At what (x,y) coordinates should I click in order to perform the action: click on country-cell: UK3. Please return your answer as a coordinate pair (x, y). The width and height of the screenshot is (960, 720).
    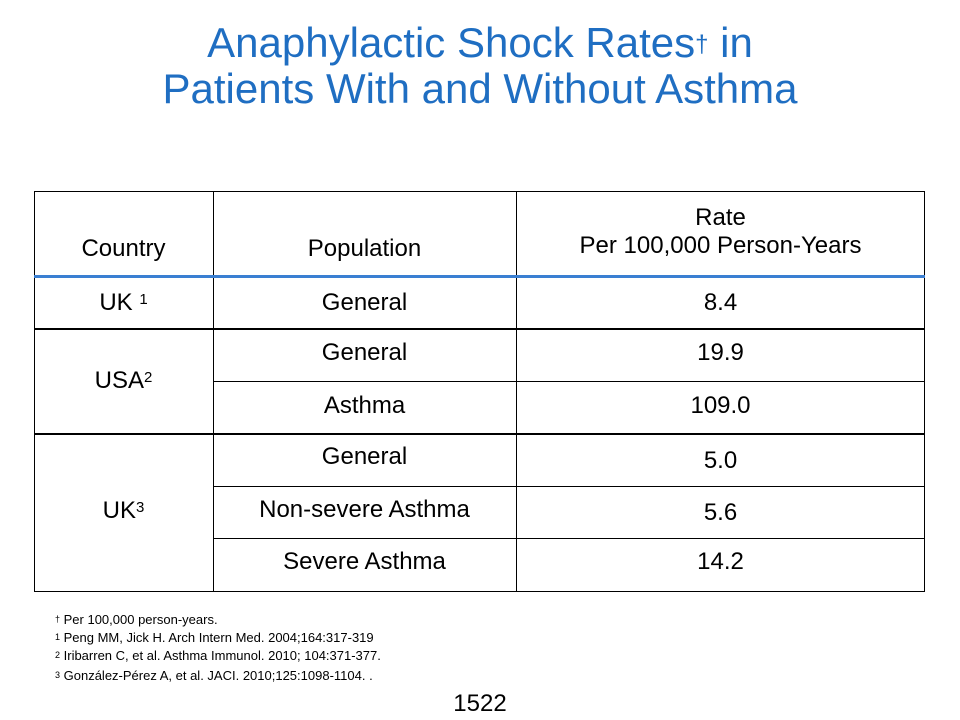
    Looking at the image, I should click on (123, 510).